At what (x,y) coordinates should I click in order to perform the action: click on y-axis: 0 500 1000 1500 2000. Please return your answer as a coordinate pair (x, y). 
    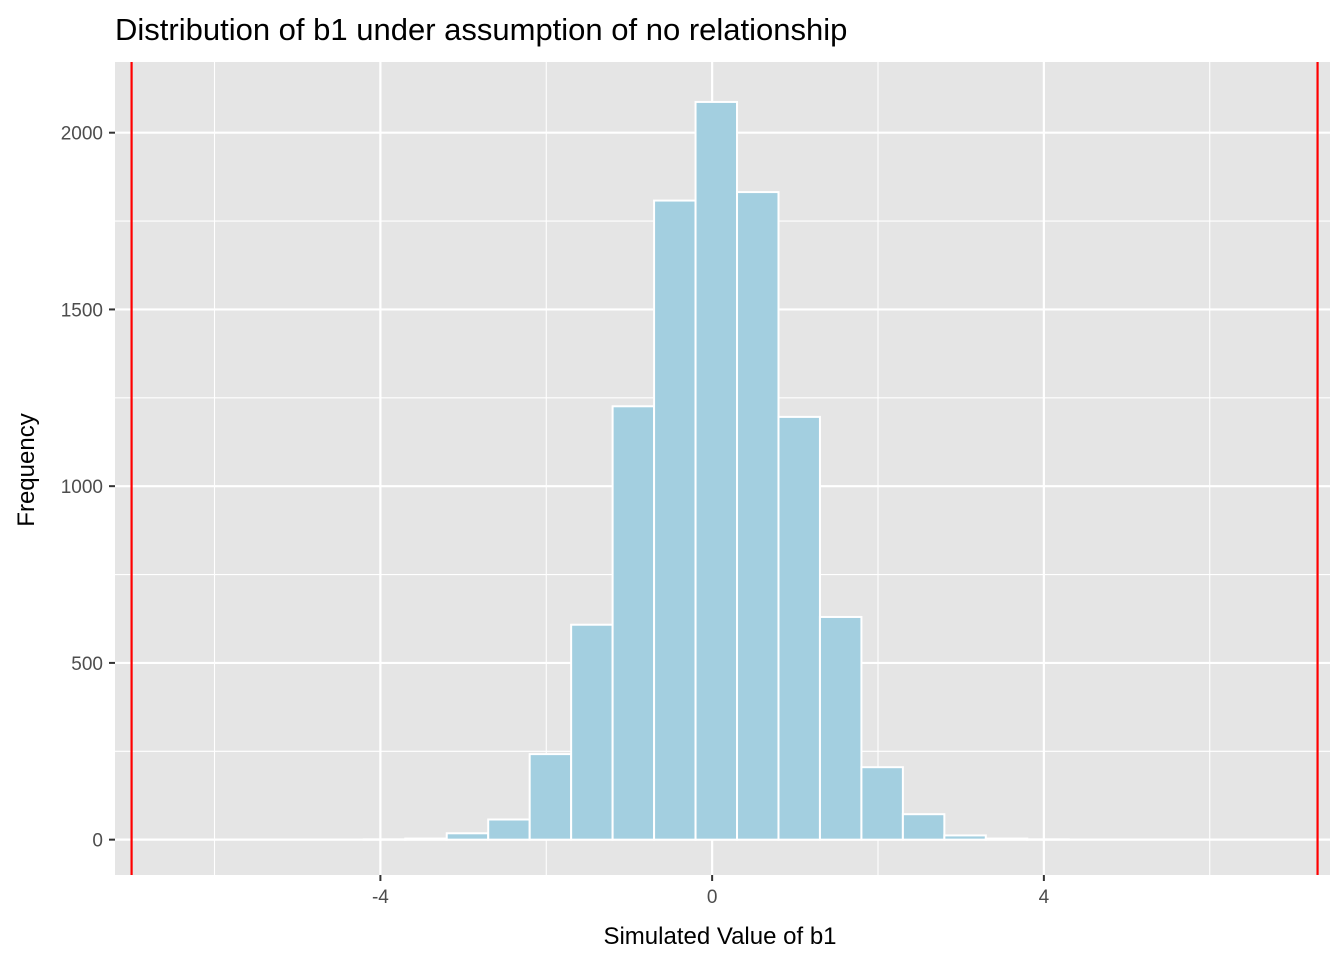
    Looking at the image, I should click on (88, 488).